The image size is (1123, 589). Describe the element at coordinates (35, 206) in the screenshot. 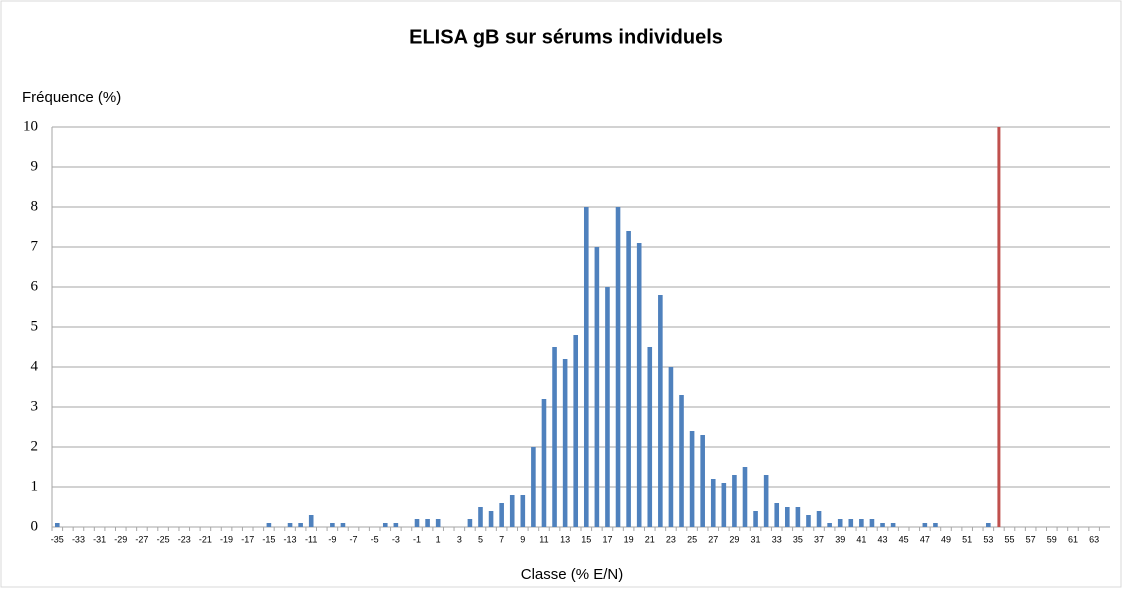

I see `y-tick-label: 8` at that location.